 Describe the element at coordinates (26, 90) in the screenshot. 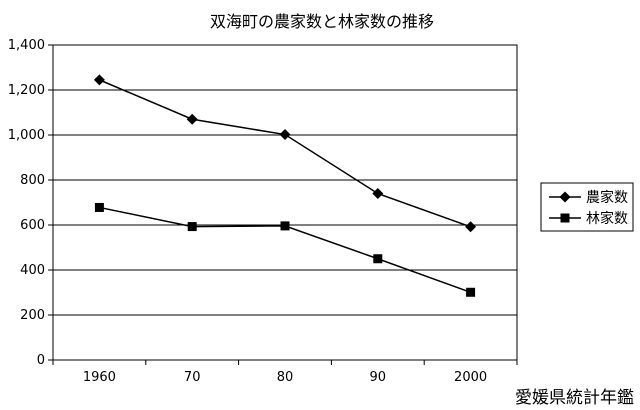

I see `y-tick-label: 1,200` at that location.